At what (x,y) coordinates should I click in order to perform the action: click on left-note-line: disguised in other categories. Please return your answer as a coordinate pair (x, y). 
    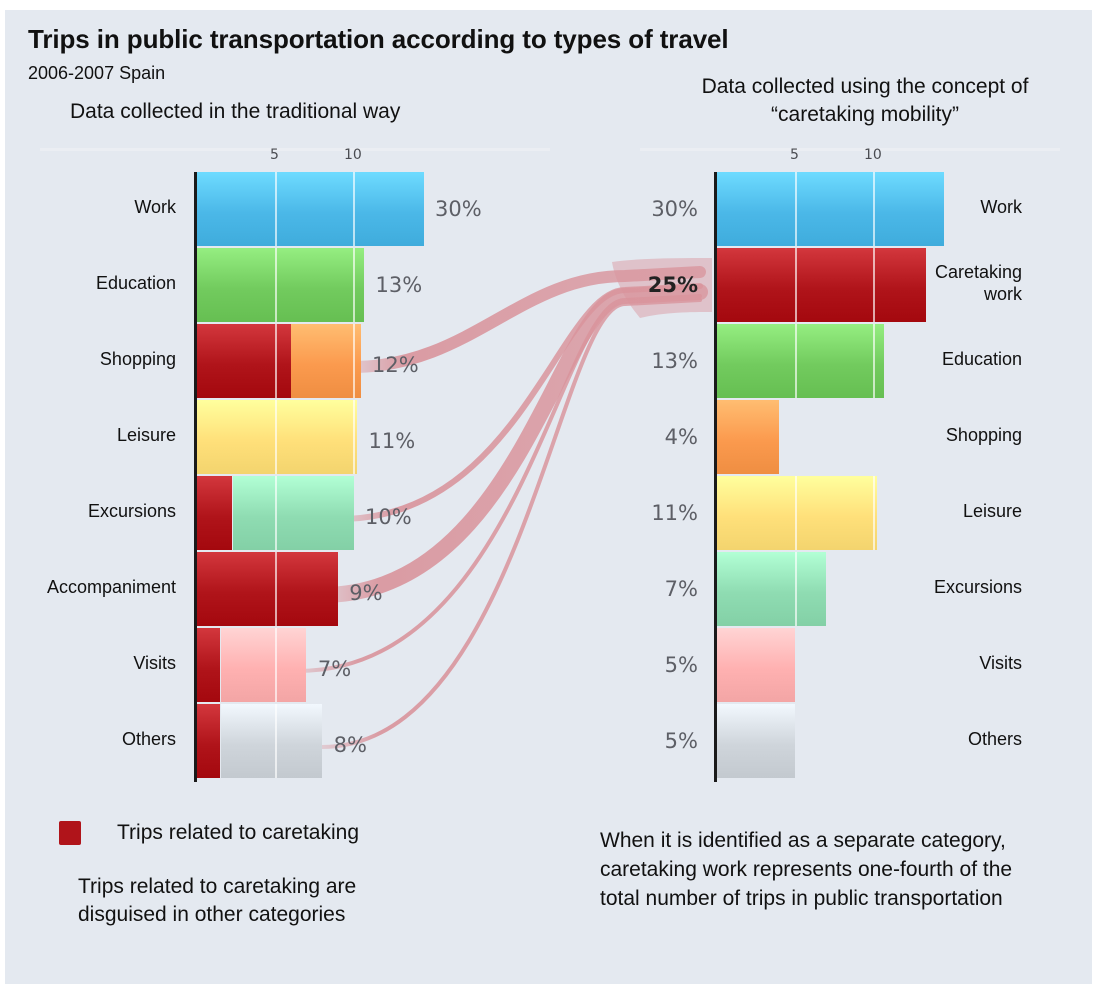
    Looking at the image, I should click on (212, 914).